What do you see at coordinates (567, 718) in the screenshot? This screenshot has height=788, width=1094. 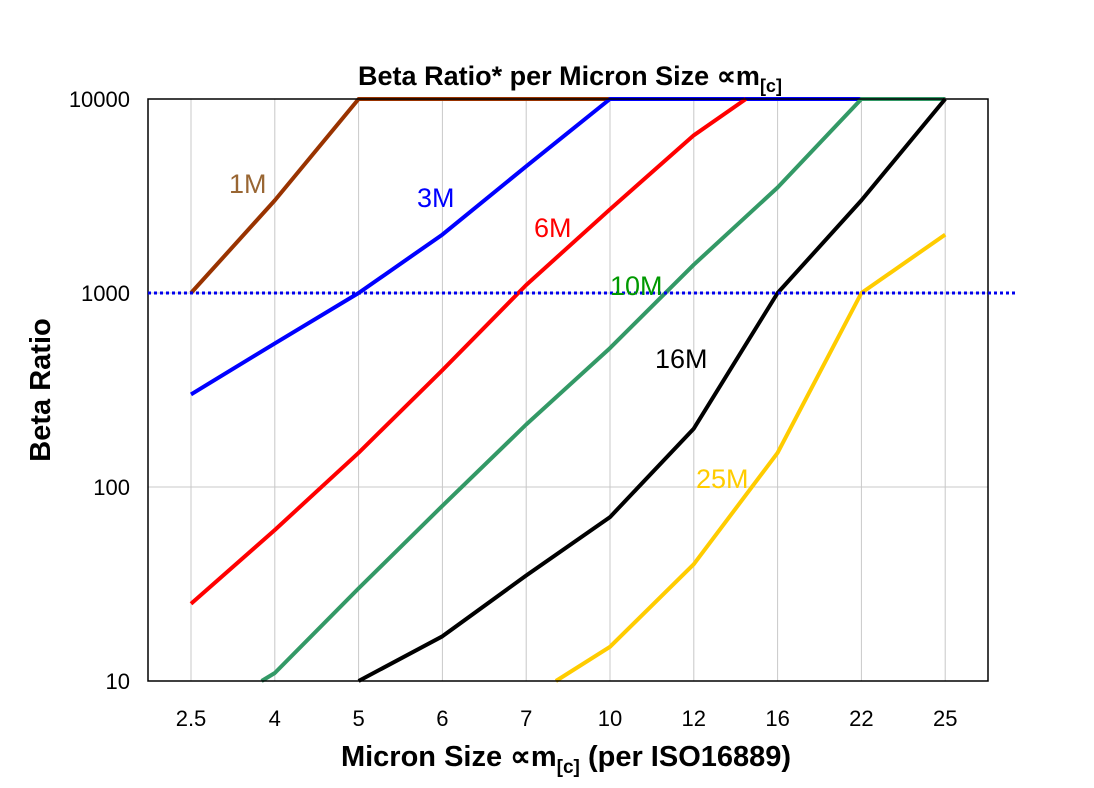 I see `x-ticks: 2.5 4 5 6 7 10 12 16 22 25` at bounding box center [567, 718].